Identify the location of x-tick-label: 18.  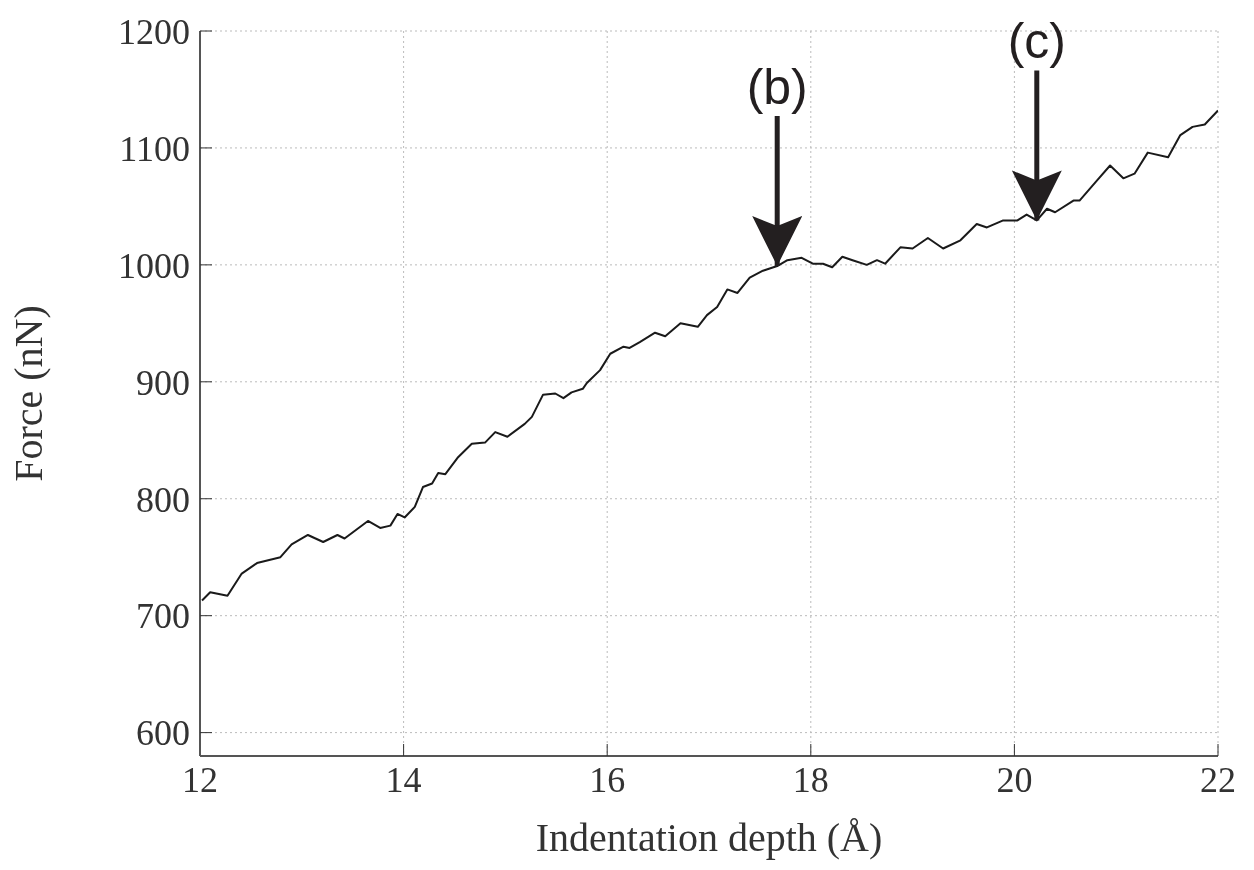
(810, 779).